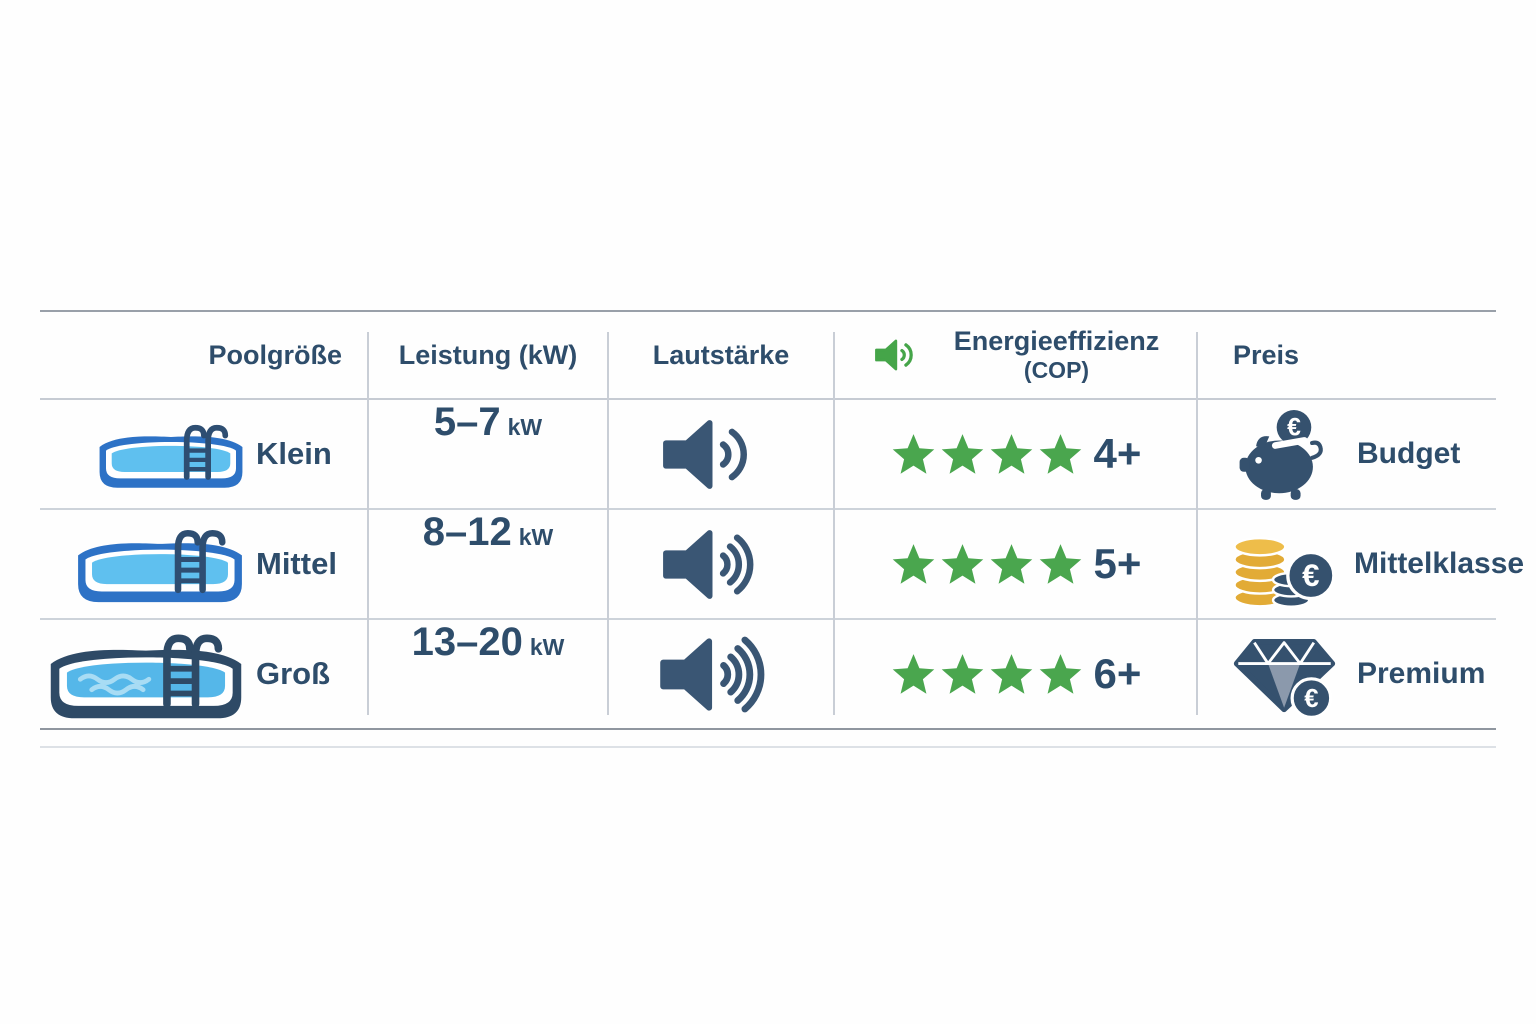 This screenshot has width=1536, height=1024. What do you see at coordinates (171, 456) in the screenshot?
I see `pool-small-icon` at bounding box center [171, 456].